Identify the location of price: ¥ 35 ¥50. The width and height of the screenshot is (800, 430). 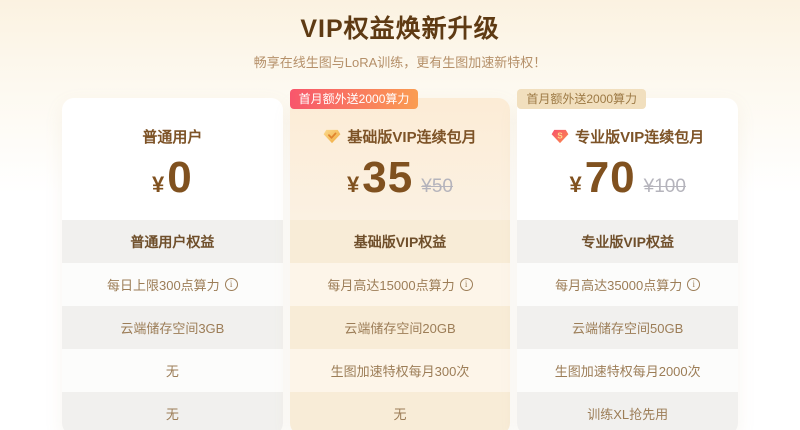
(400, 178).